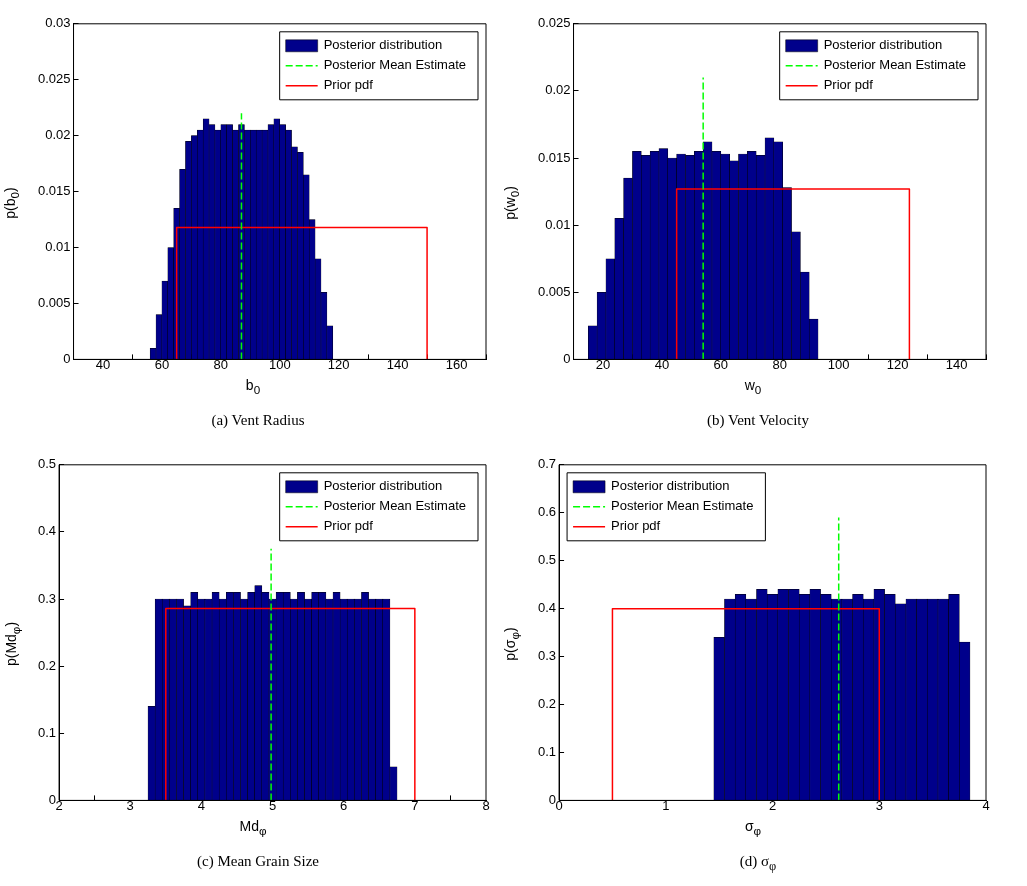  Describe the element at coordinates (415, 805) in the screenshot. I see `x-tick-label: 7` at that location.